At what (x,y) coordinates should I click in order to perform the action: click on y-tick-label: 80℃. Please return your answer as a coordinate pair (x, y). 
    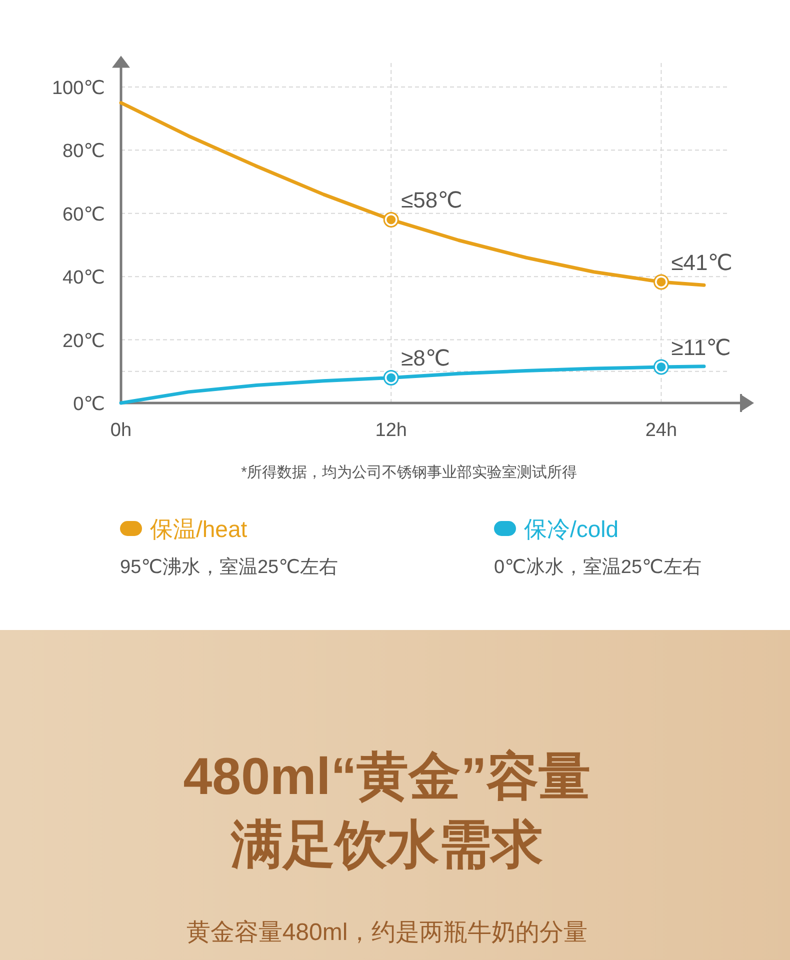
    Looking at the image, I should click on (83, 151).